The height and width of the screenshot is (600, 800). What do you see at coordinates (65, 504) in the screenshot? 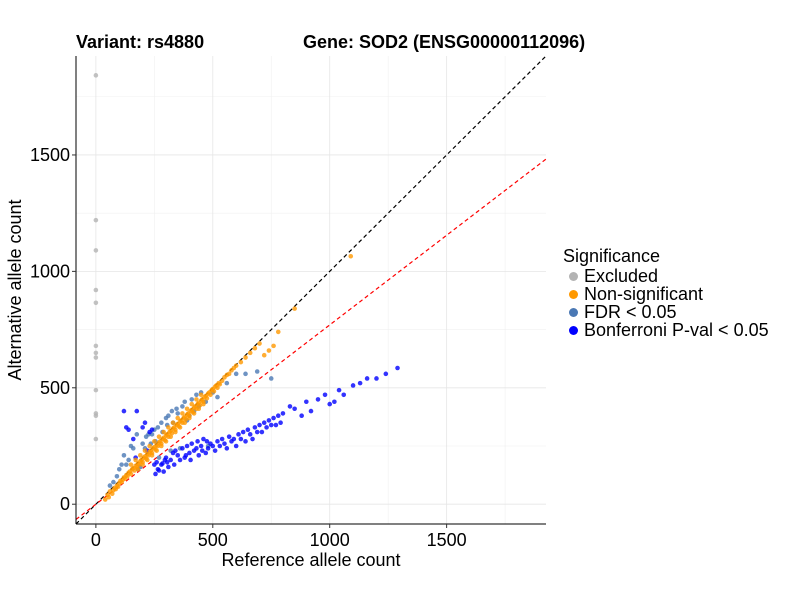
I see `y-tick-label: 0` at bounding box center [65, 504].